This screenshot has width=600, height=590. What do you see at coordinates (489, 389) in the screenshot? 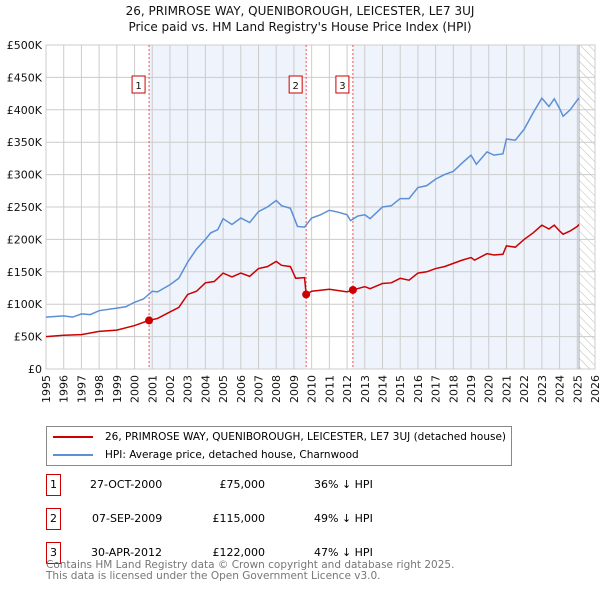
I see `x-tick-label: 2020` at bounding box center [489, 389].